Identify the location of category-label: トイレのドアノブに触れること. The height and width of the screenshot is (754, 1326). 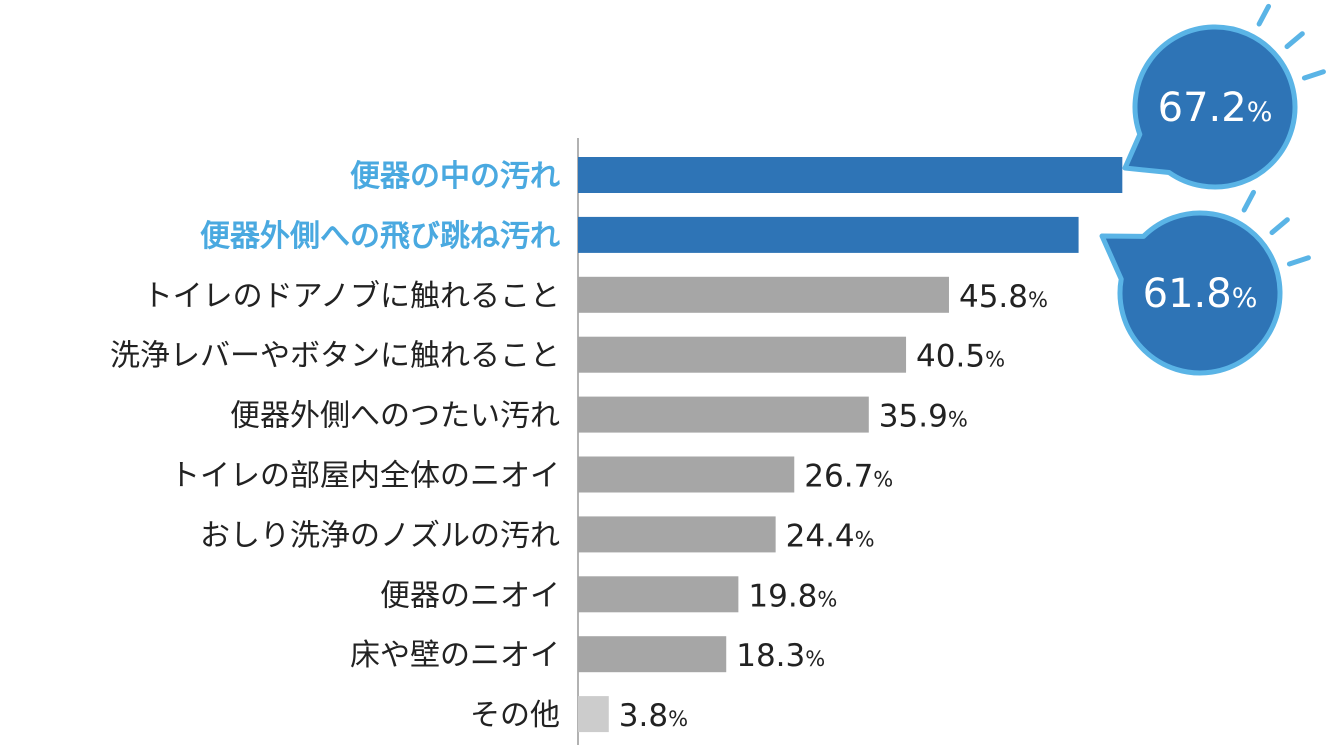
(351, 296).